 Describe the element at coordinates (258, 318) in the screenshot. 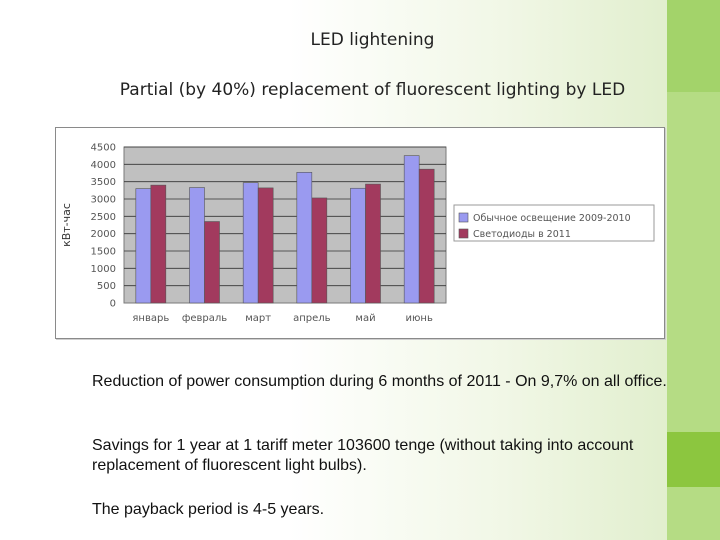

I see `x-tick-label: март` at that location.